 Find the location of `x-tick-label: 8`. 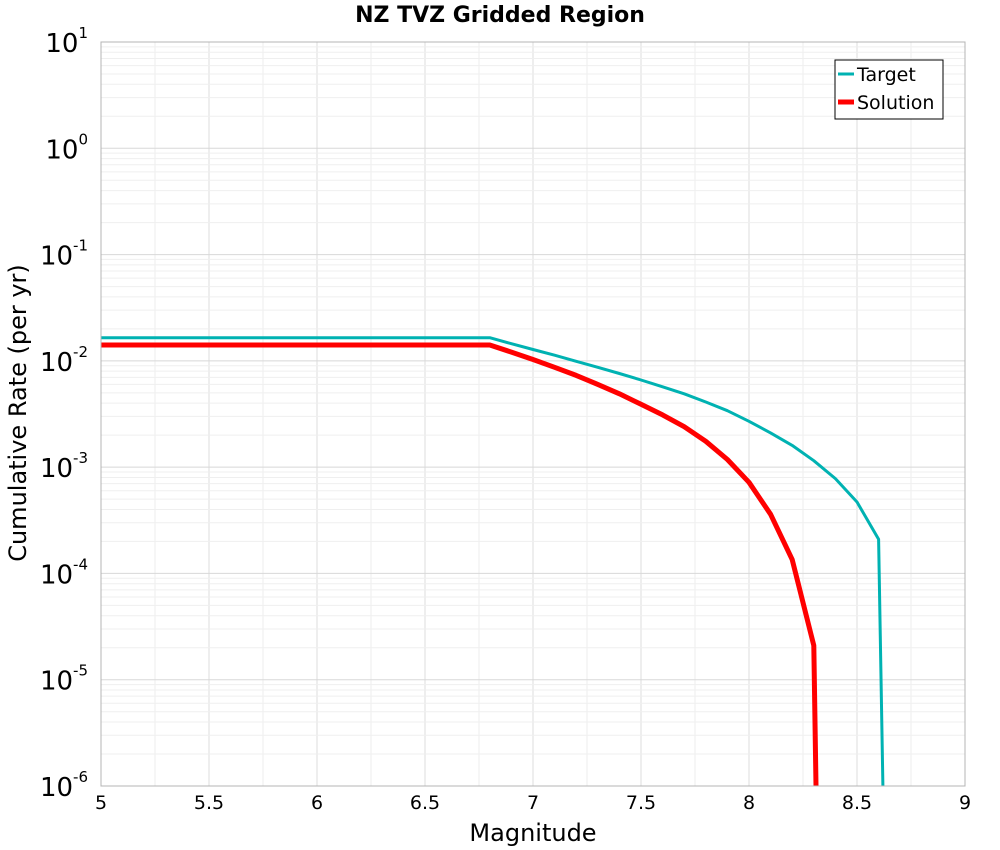

x-tick-label: 8 is located at coordinates (749, 803).